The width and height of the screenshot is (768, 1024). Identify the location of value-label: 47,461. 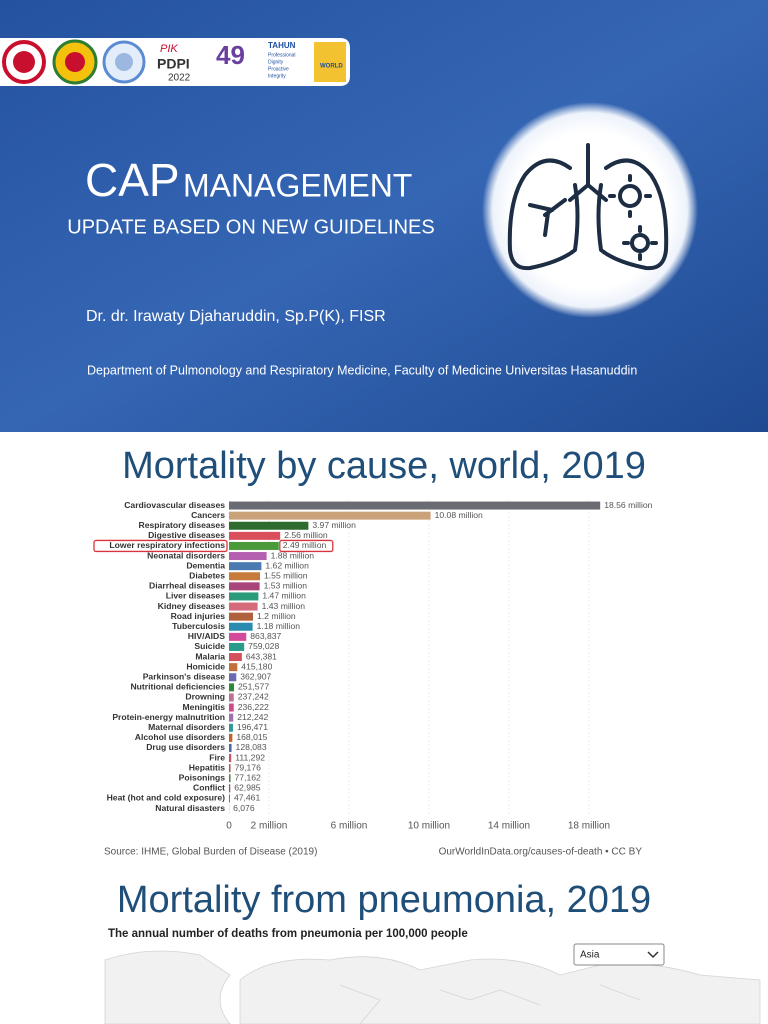
(247, 798).